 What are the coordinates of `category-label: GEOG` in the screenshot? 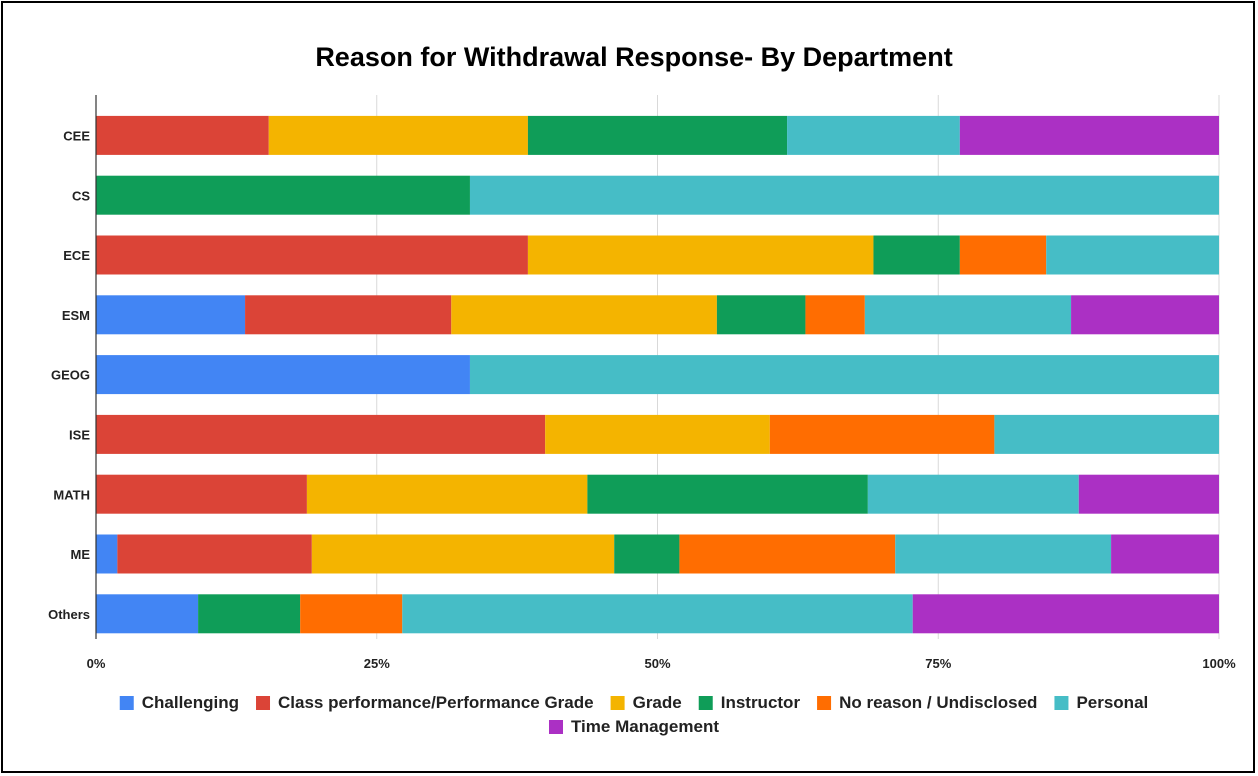 It's located at (70, 375).